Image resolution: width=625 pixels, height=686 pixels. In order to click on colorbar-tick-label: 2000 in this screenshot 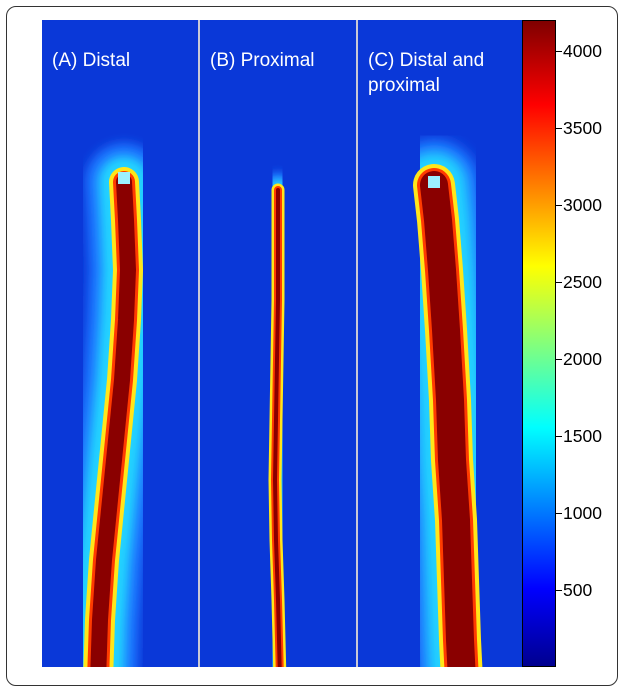, I will do `click(582, 358)`.